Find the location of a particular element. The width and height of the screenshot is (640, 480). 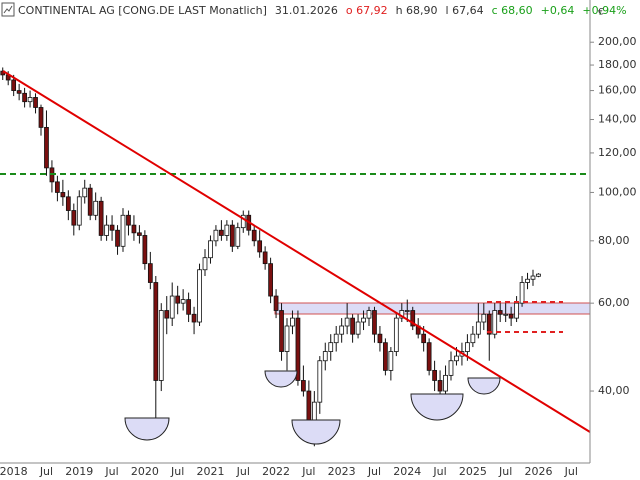

date: 31.01.2026 is located at coordinates (306, 10).